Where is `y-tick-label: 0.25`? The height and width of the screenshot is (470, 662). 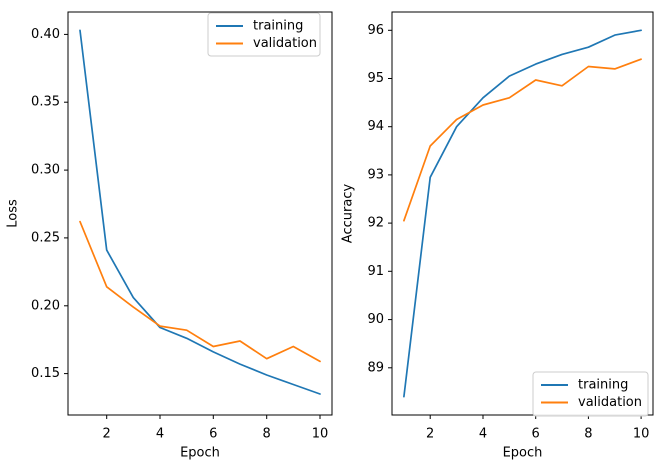 y-tick-label: 0.25 is located at coordinates (45, 237).